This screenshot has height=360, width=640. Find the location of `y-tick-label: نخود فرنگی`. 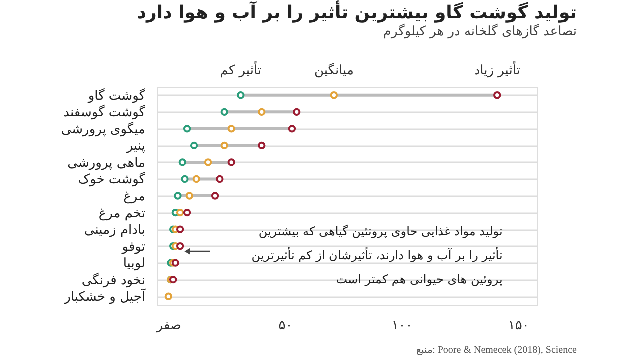

y-tick-label: نخود فرنگی is located at coordinates (114, 280).